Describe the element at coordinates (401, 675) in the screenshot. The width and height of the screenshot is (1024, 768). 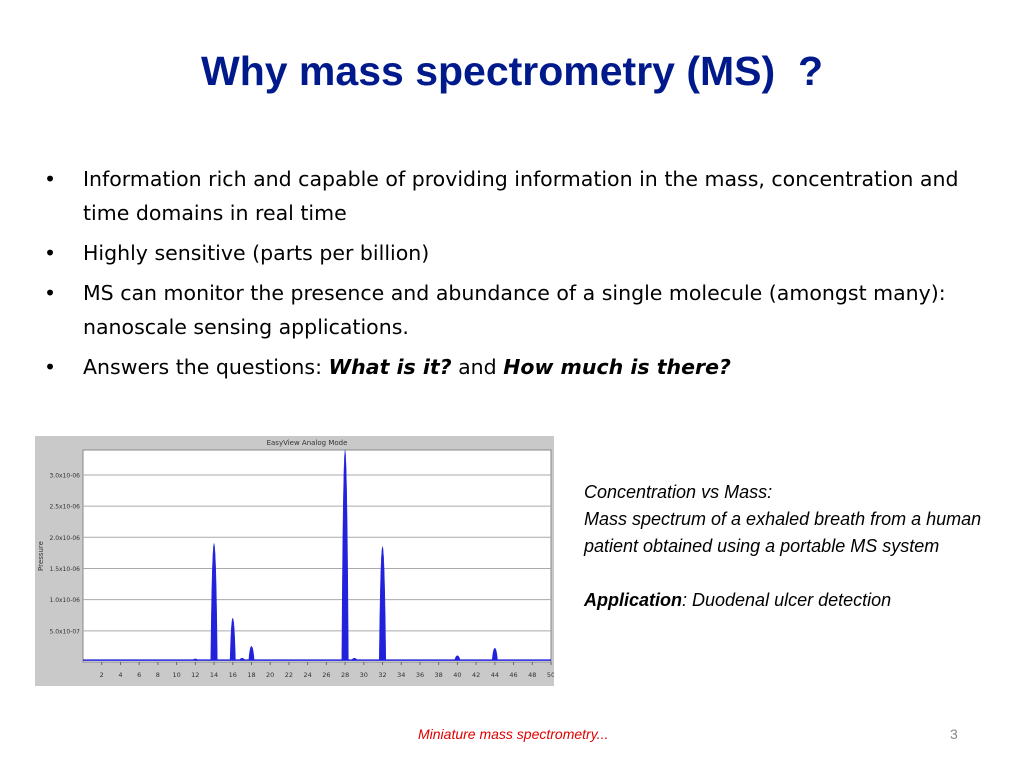
I see `x-tick-label: 34` at that location.